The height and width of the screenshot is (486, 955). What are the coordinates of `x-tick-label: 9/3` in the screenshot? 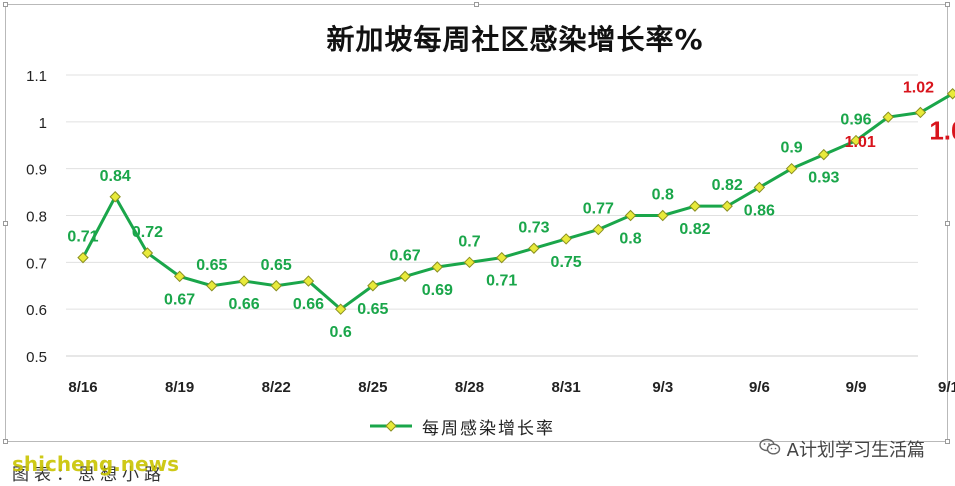 It's located at (662, 387).